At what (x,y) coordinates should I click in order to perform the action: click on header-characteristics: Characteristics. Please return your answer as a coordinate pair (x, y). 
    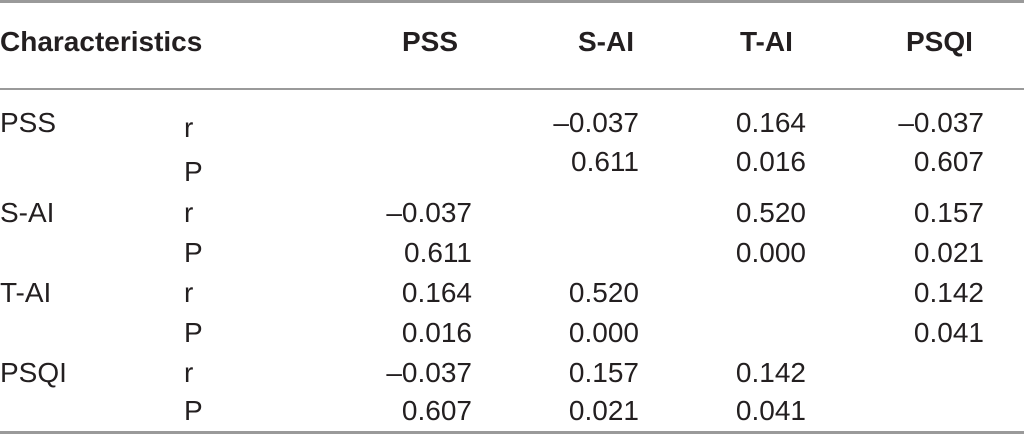
    Looking at the image, I should click on (101, 41).